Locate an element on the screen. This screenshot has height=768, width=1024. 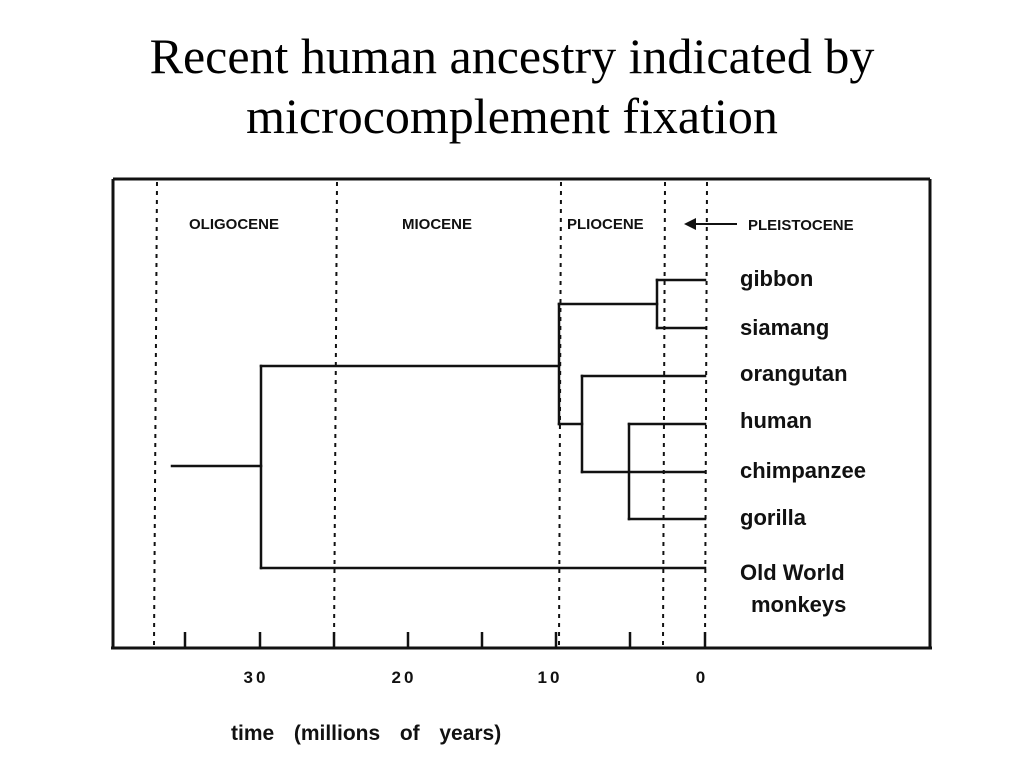
epoch-miocene: MIOCENE is located at coordinates (437, 224).